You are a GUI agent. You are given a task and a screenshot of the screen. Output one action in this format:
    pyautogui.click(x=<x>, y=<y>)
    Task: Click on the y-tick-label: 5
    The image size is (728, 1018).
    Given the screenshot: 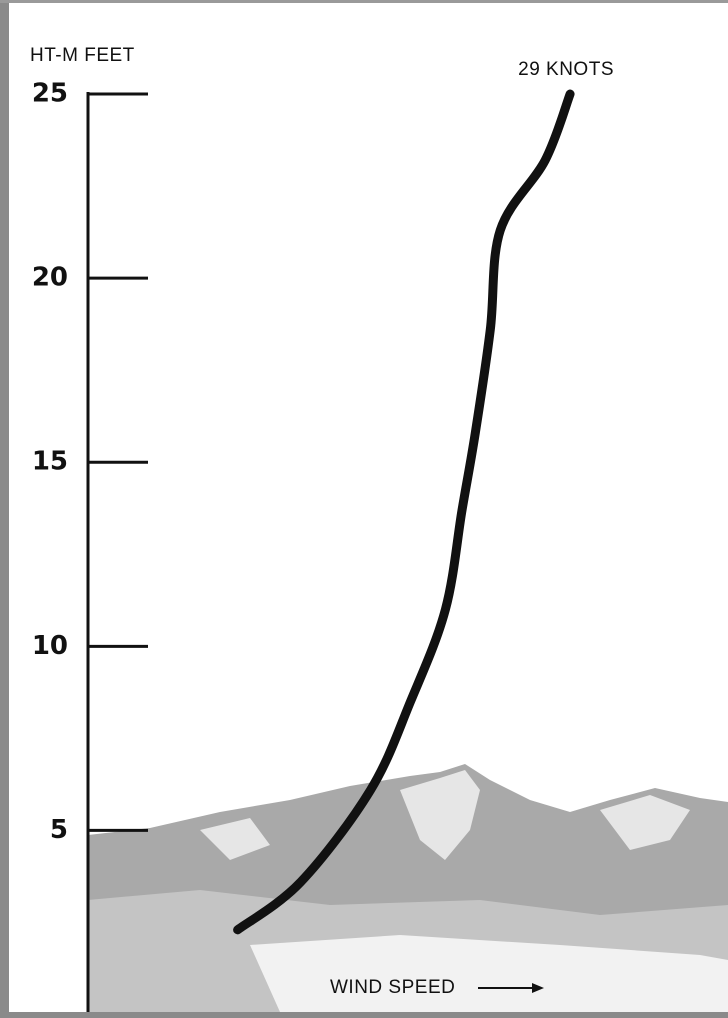 What is the action you would take?
    pyautogui.click(x=59, y=830)
    